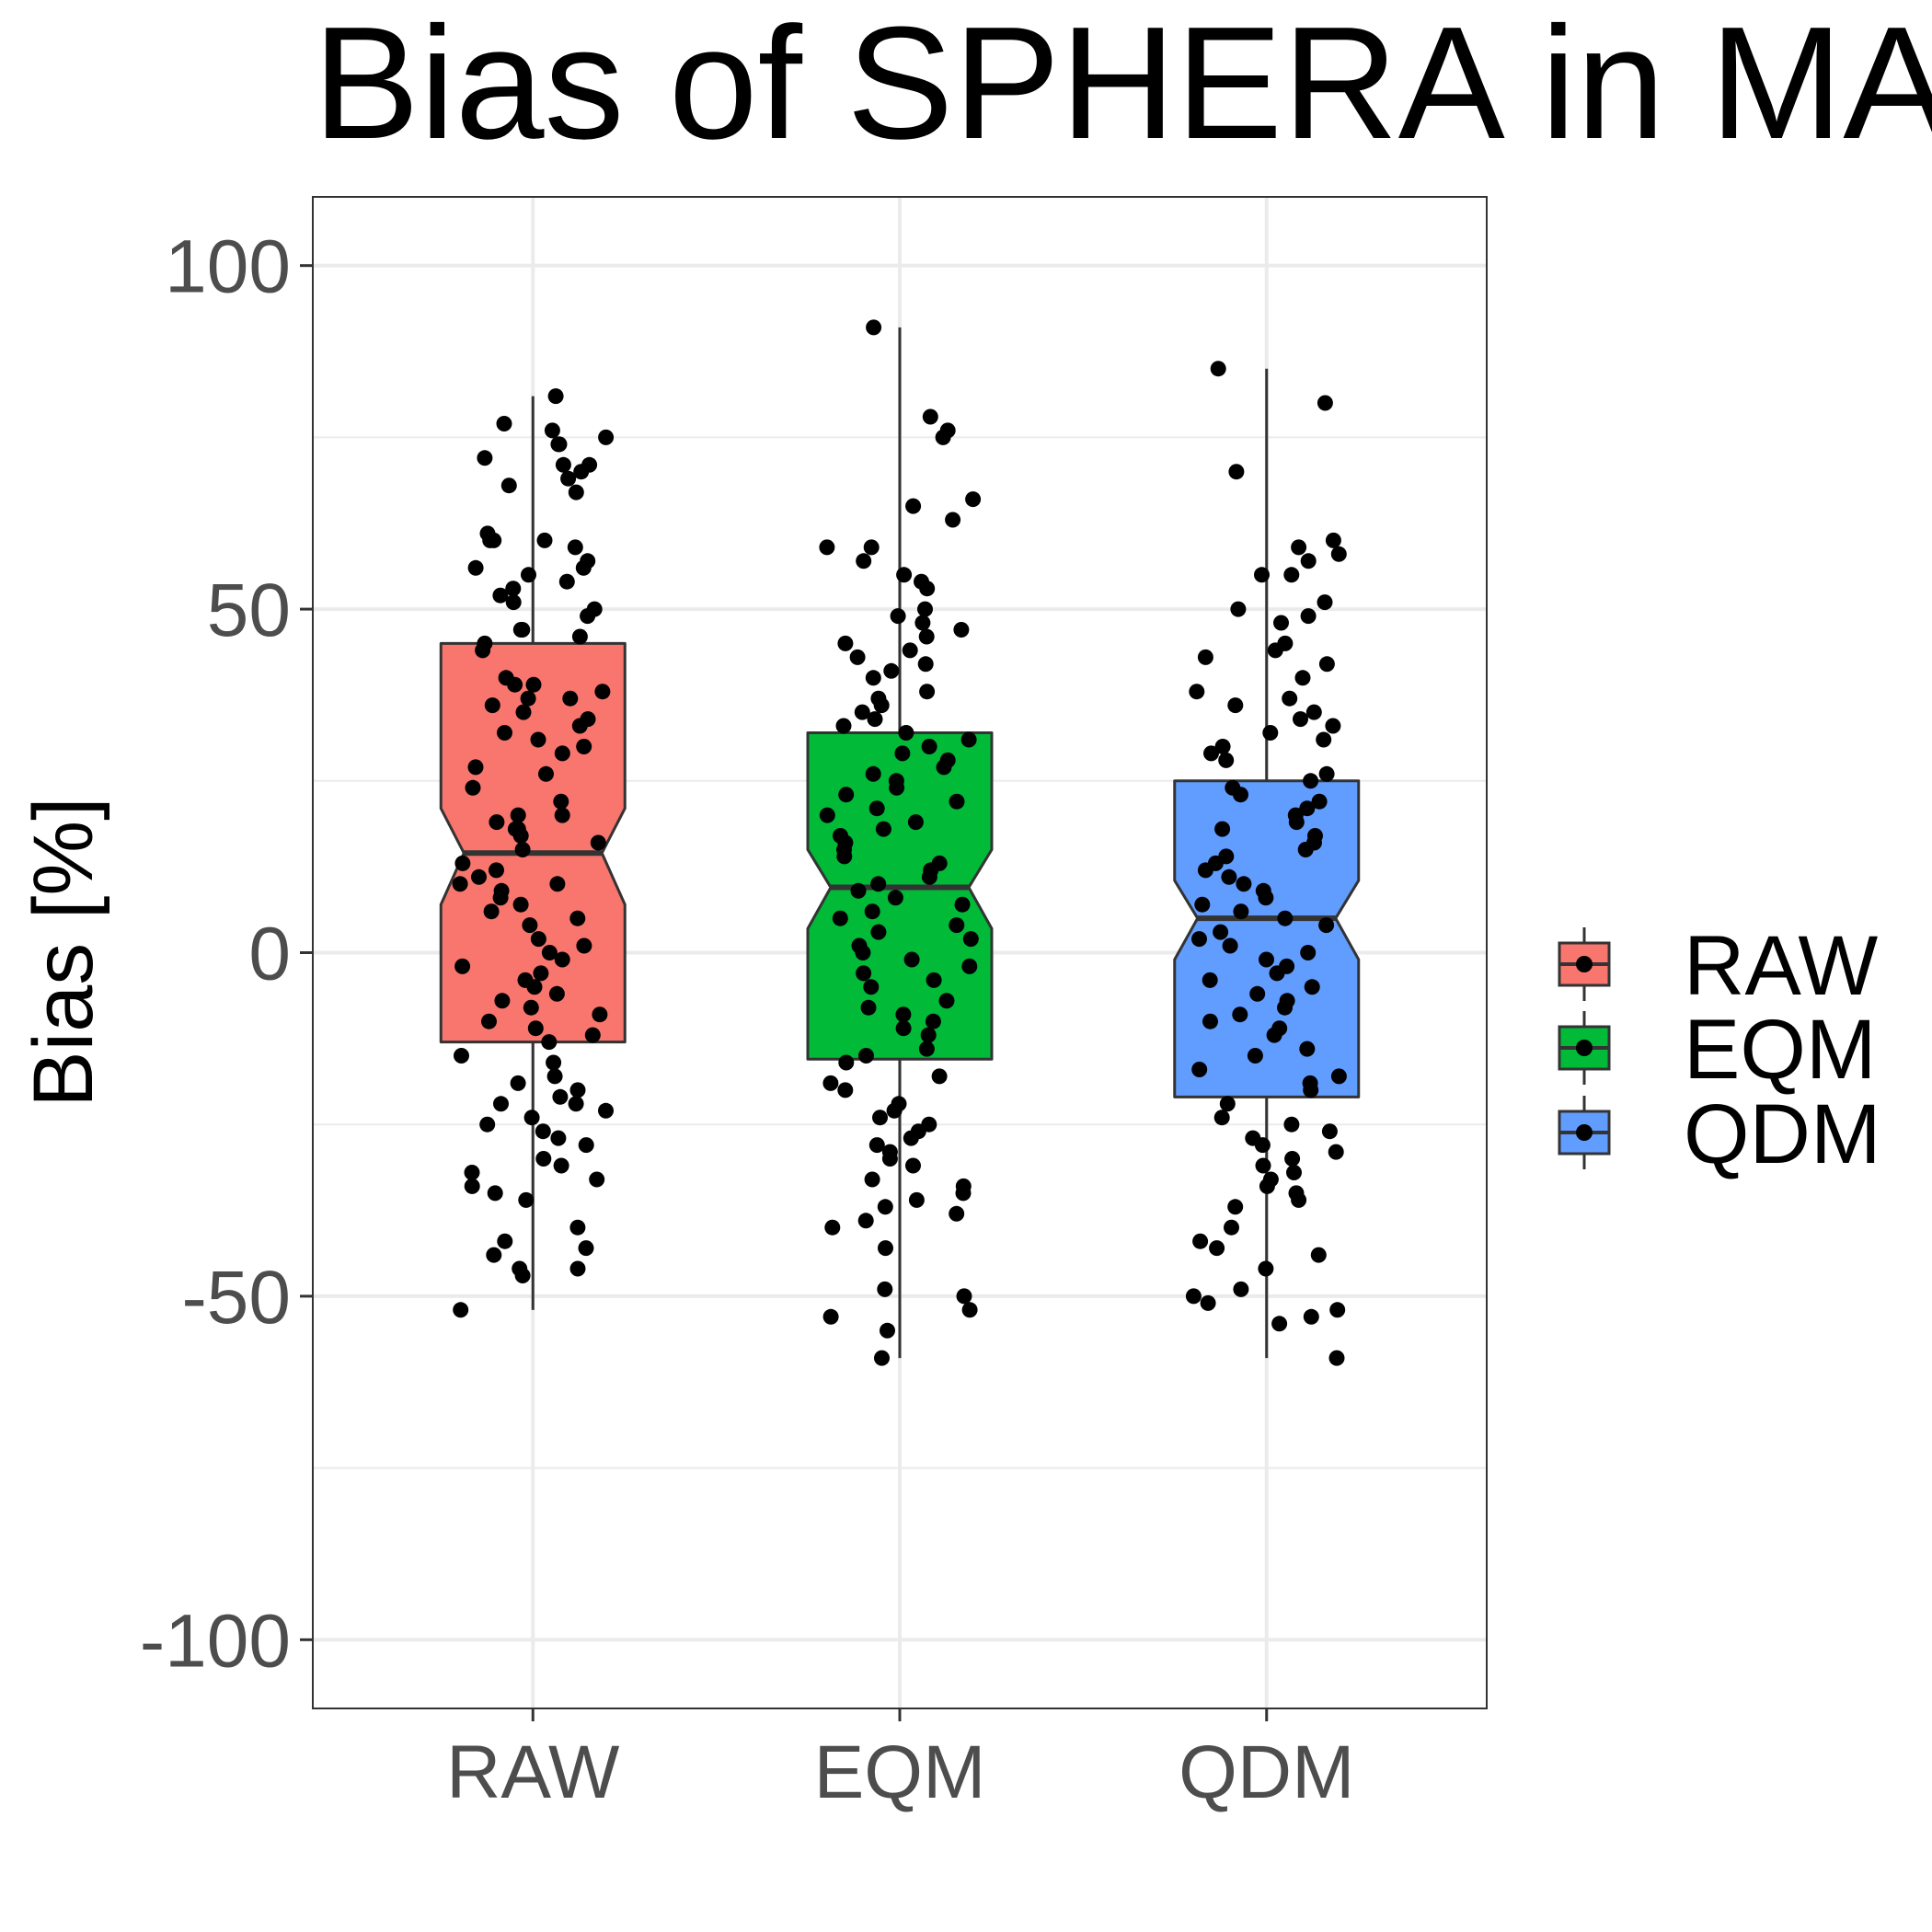 This screenshot has width=1932, height=1932. What do you see at coordinates (1718, 966) in the screenshot?
I see `legend-item-raw: RAW` at bounding box center [1718, 966].